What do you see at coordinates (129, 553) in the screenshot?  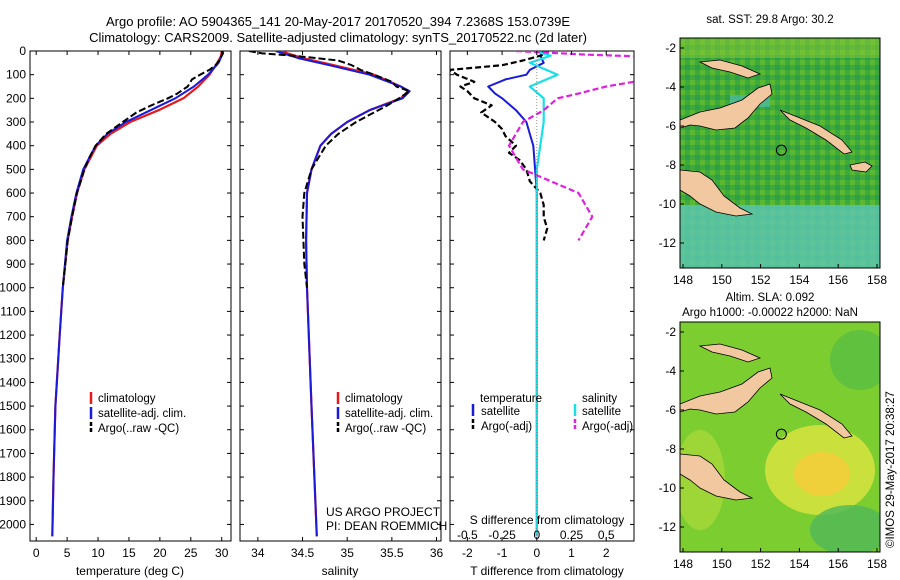 I see `x-tick-label: 15` at bounding box center [129, 553].